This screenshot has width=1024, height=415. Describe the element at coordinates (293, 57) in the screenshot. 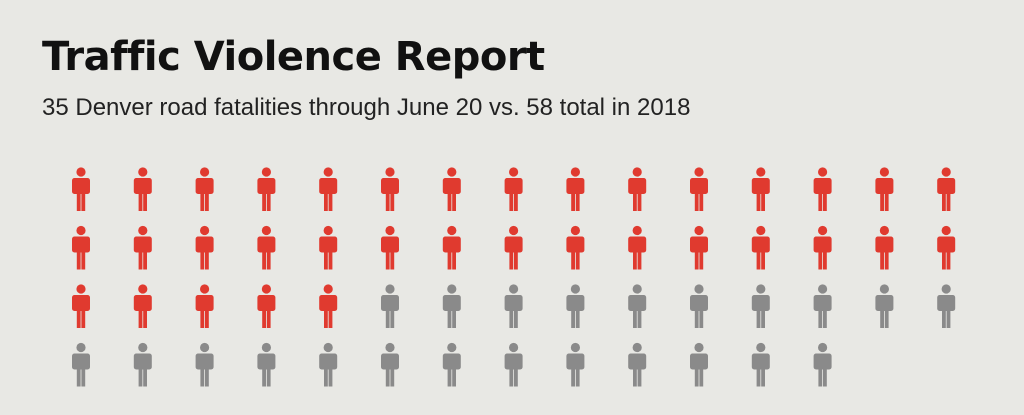

I see `chart-title: Traffic Violence Report` at that location.